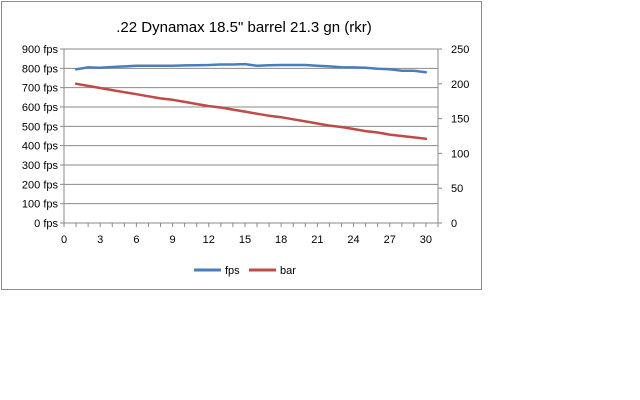 Image resolution: width=640 pixels, height=400 pixels. What do you see at coordinates (217, 271) in the screenshot?
I see `legend-item-fps: fps` at bounding box center [217, 271].